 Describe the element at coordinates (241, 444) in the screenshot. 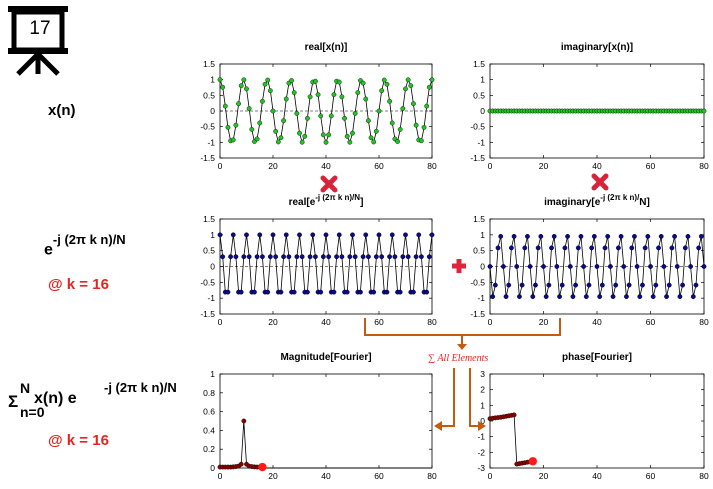

I see `series-line` at that location.